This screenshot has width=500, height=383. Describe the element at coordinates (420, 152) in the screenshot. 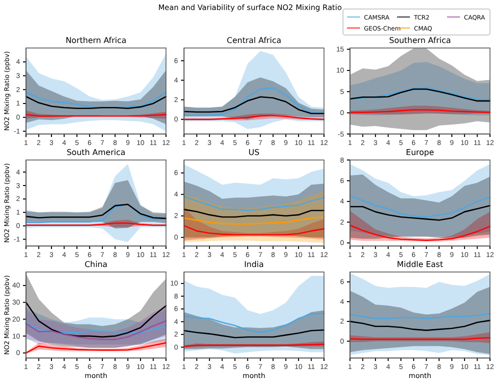

I see `chart-title: Europe` at that location.